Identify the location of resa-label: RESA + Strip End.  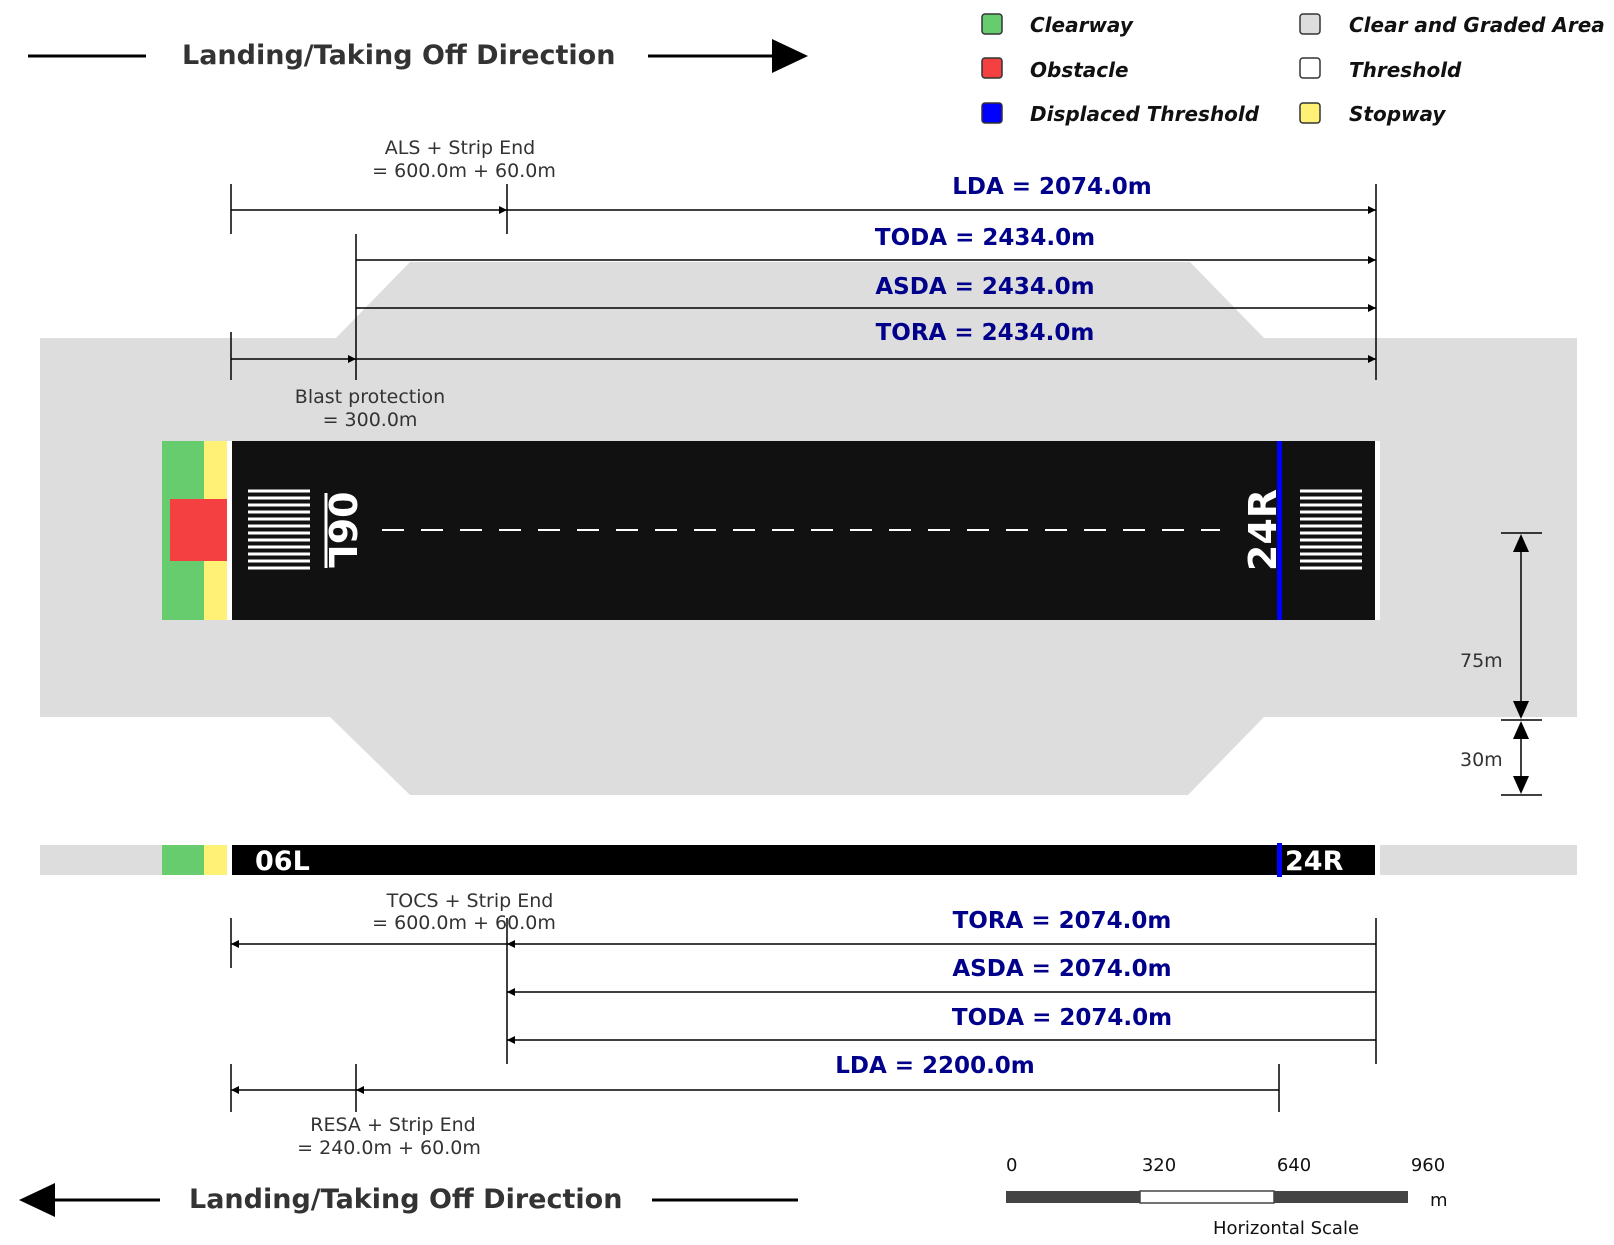
(392, 1125).